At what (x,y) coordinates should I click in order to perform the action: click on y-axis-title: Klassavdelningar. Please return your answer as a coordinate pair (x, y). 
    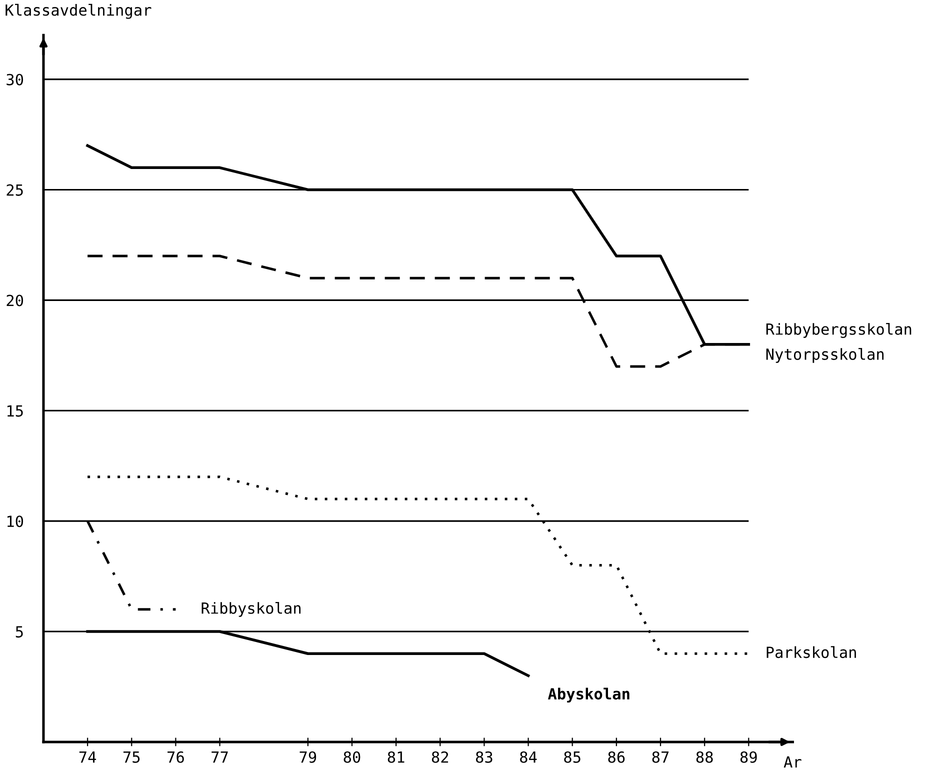
    Looking at the image, I should click on (79, 11).